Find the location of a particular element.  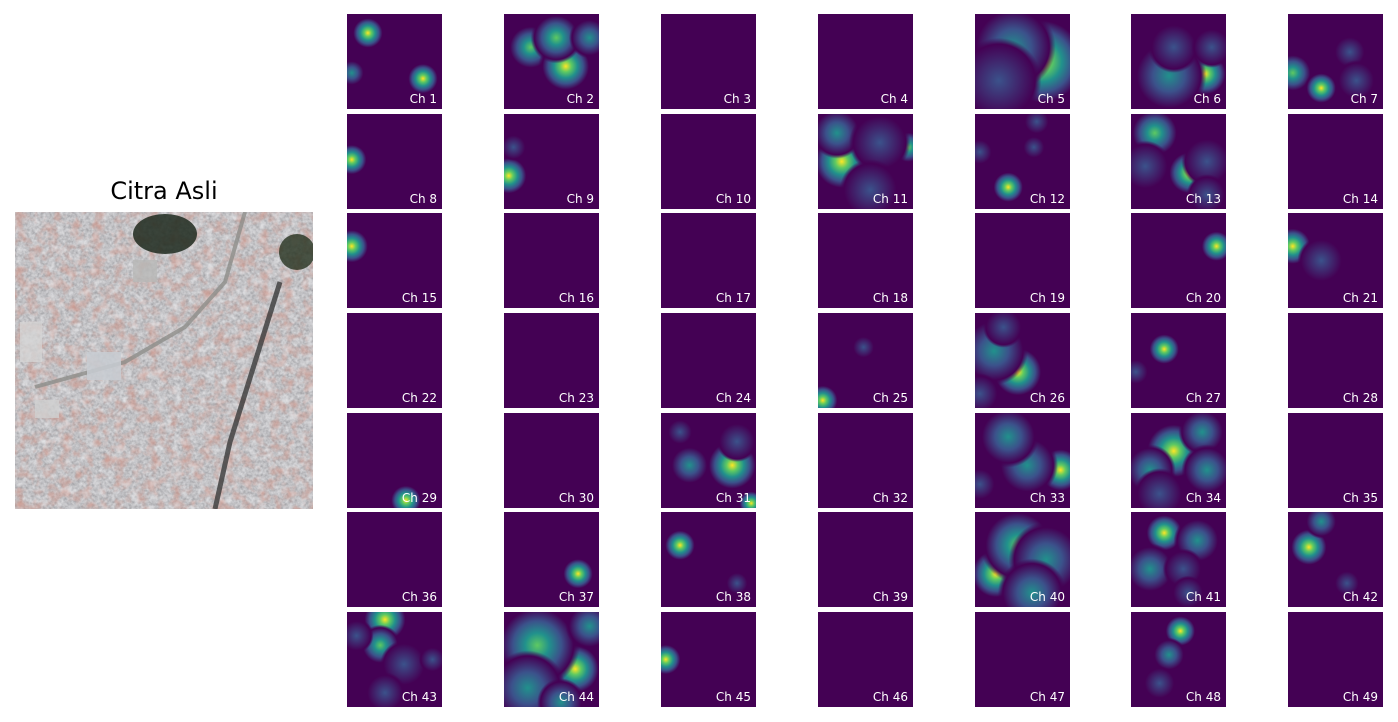

channel-map: Ch 40 is located at coordinates (1022, 559).